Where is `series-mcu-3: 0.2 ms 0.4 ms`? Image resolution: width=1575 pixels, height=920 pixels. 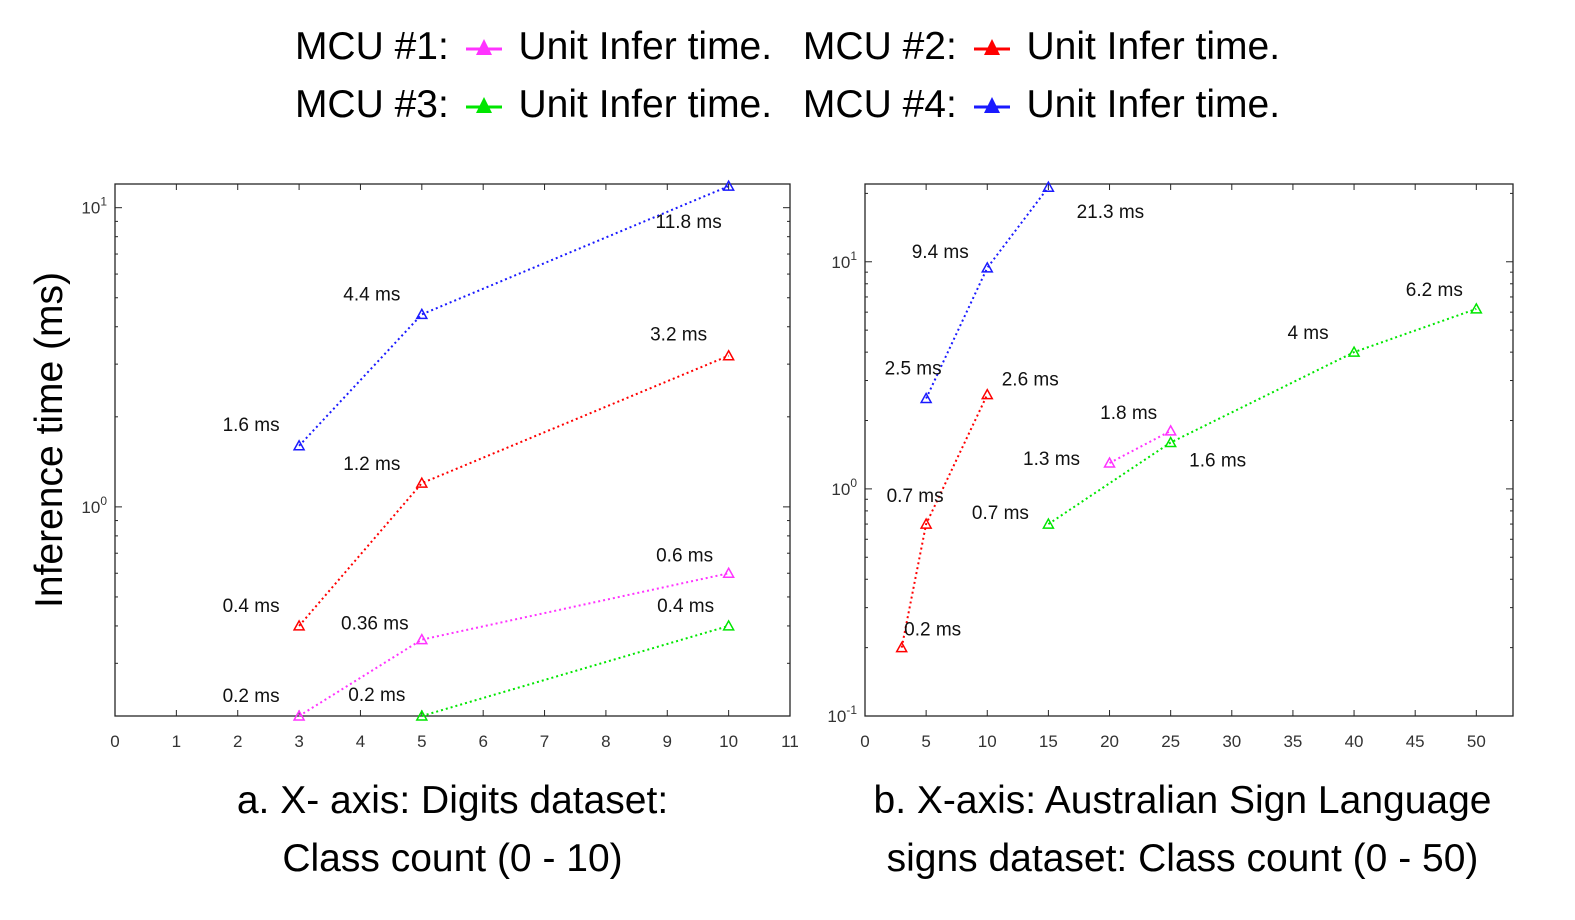
series-mcu-3: 0.2 ms 0.4 ms is located at coordinates (541, 658).